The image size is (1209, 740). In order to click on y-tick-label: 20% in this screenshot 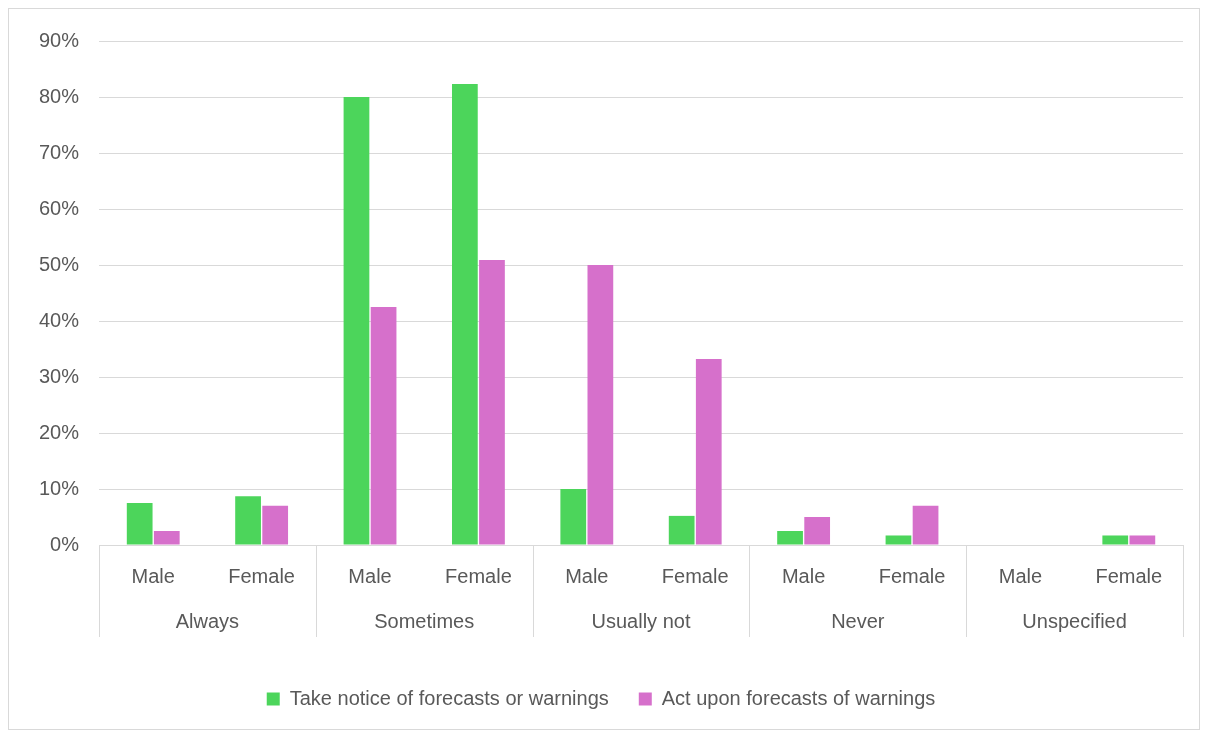, I will do `click(59, 431)`.